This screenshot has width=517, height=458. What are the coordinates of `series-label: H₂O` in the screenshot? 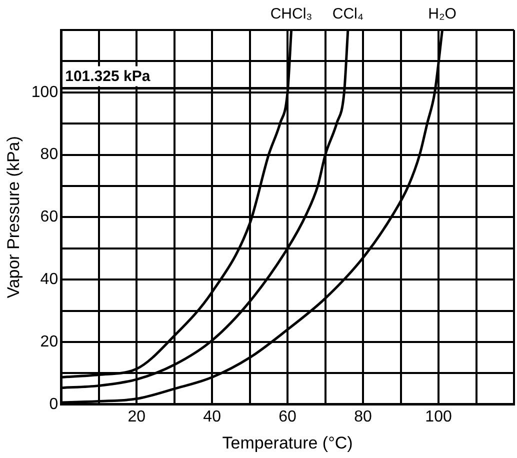 It's located at (442, 14).